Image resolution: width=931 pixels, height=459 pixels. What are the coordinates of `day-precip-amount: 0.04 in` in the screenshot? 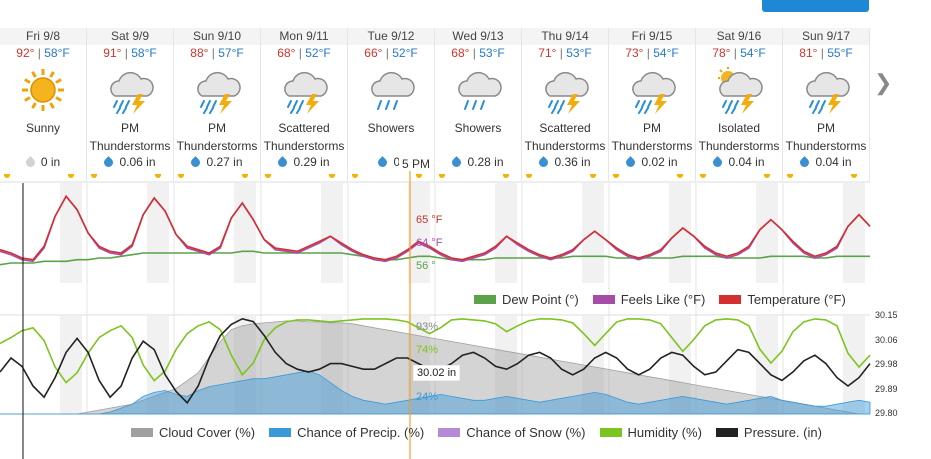 It's located at (746, 162).